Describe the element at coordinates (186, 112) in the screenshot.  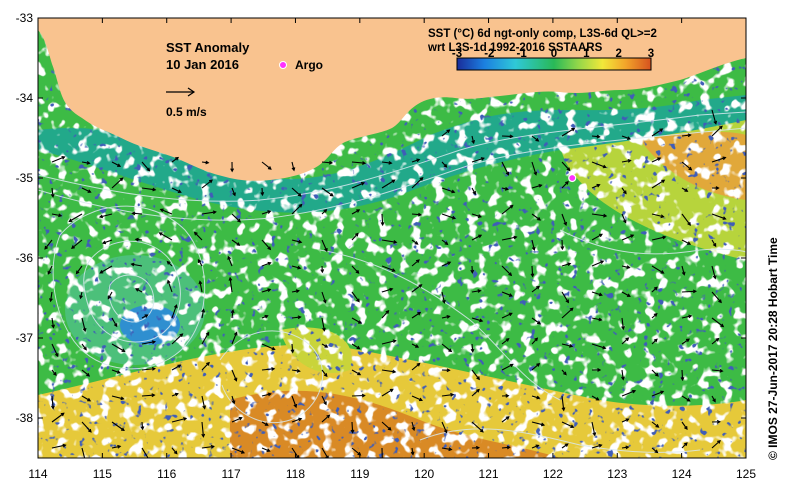
I see `vector-scale-label: 0.5 m/s` at that location.